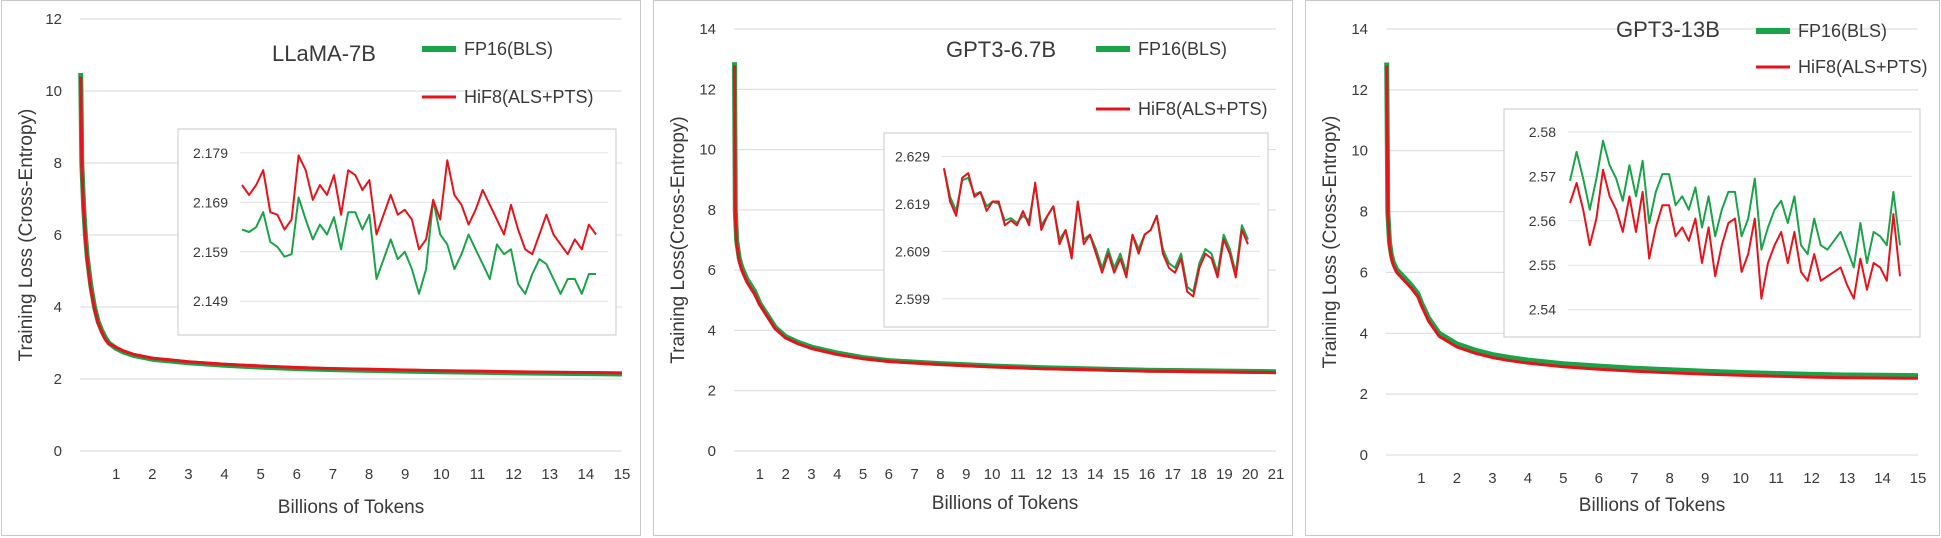  I want to click on x-tick-label: 11, so click(1776, 478).